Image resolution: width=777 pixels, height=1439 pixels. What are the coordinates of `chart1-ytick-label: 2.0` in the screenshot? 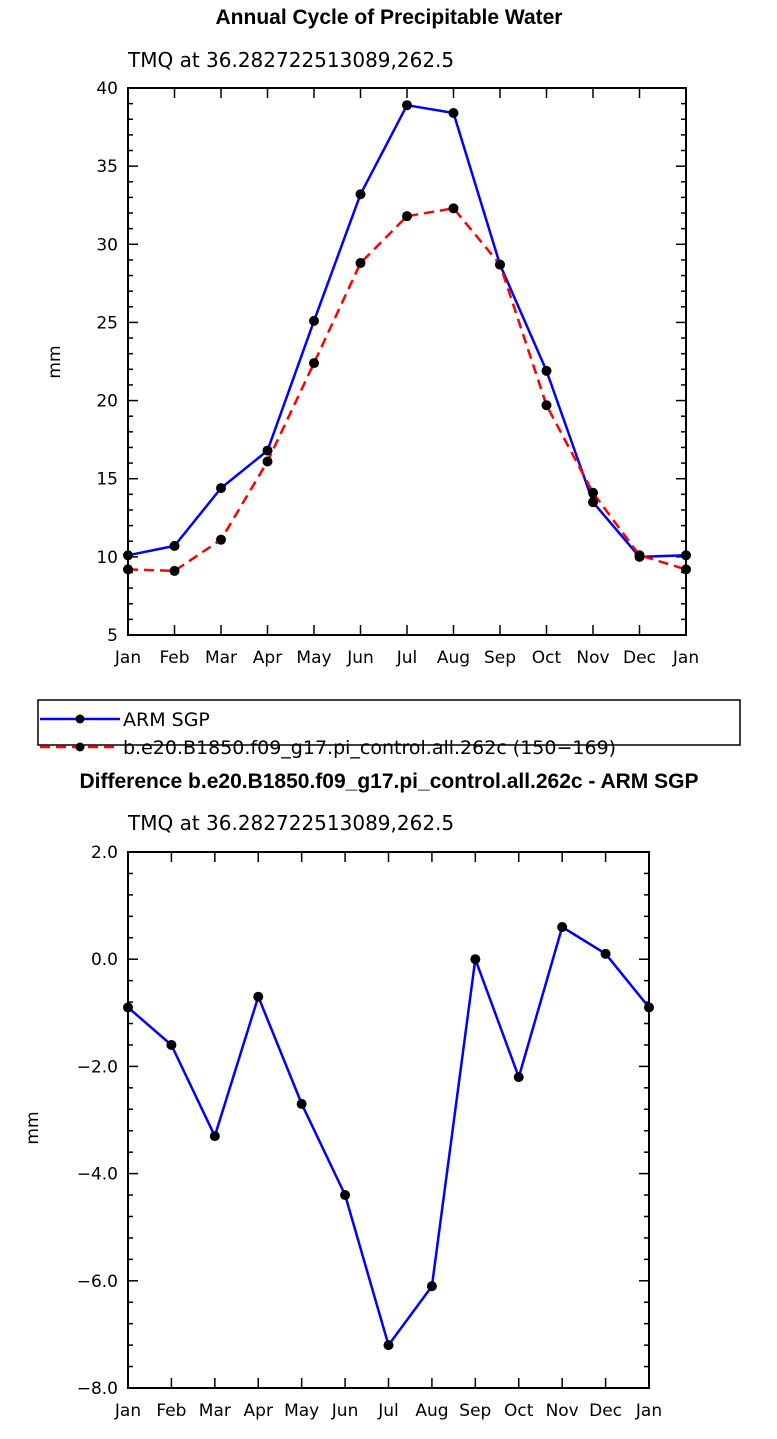 It's located at (104, 853).